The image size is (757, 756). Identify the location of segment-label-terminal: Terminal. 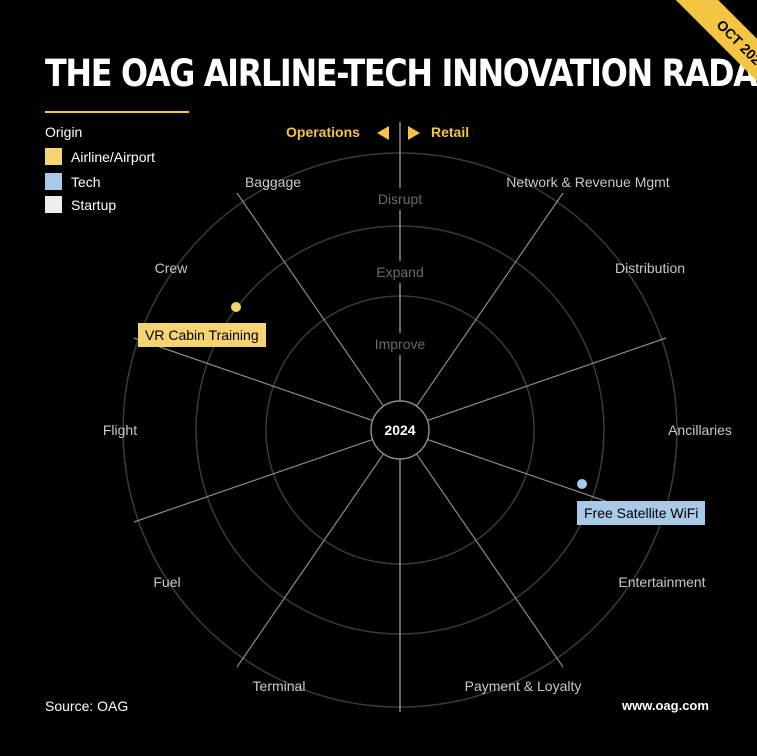
(279, 686).